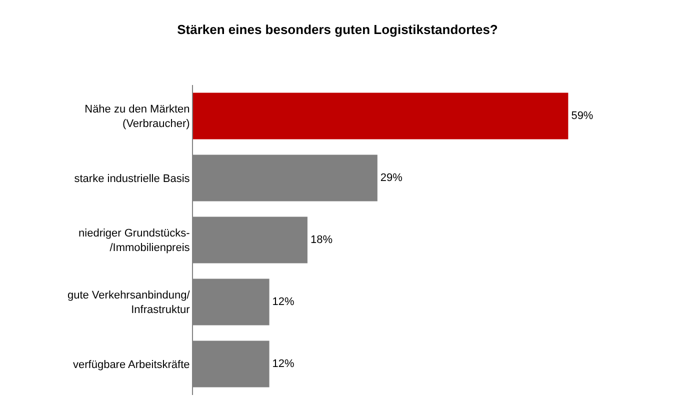 This screenshot has height=412, width=675. What do you see at coordinates (321, 240) in the screenshot?
I see `data-label: 18%` at bounding box center [321, 240].